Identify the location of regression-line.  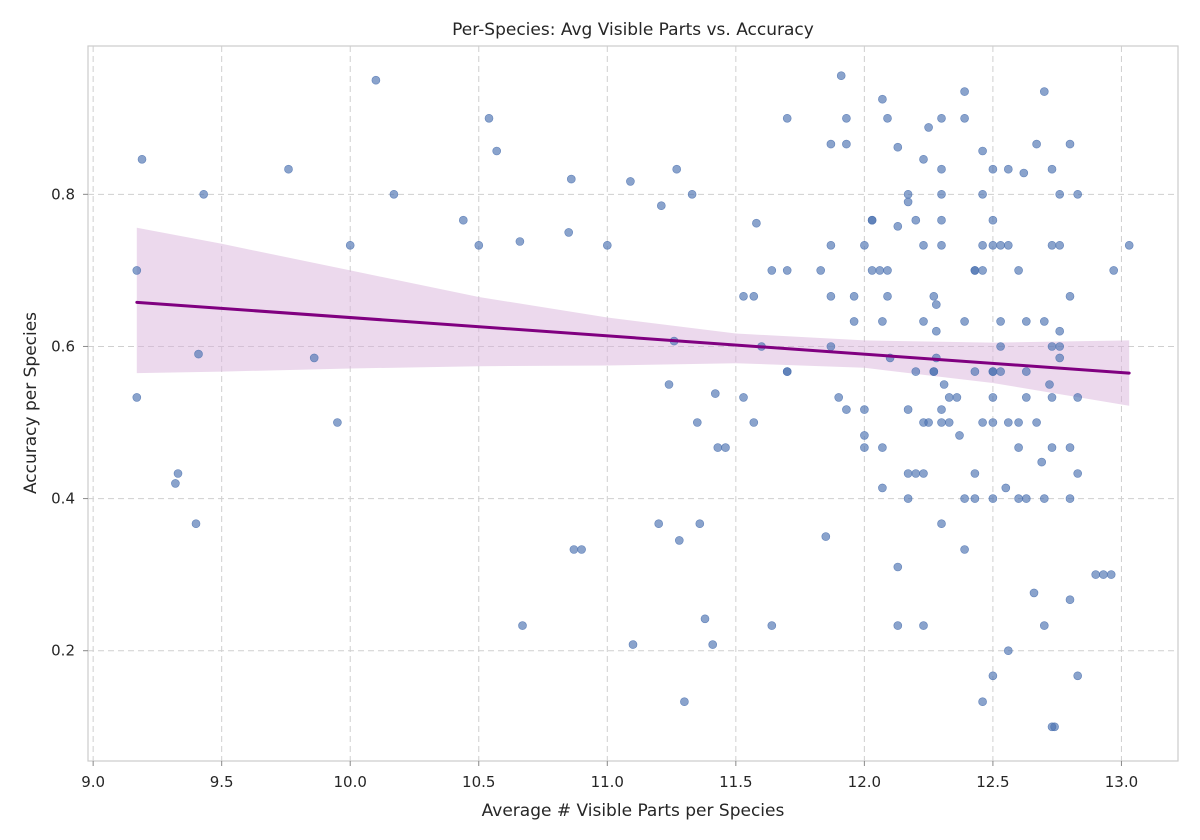
(633, 337).